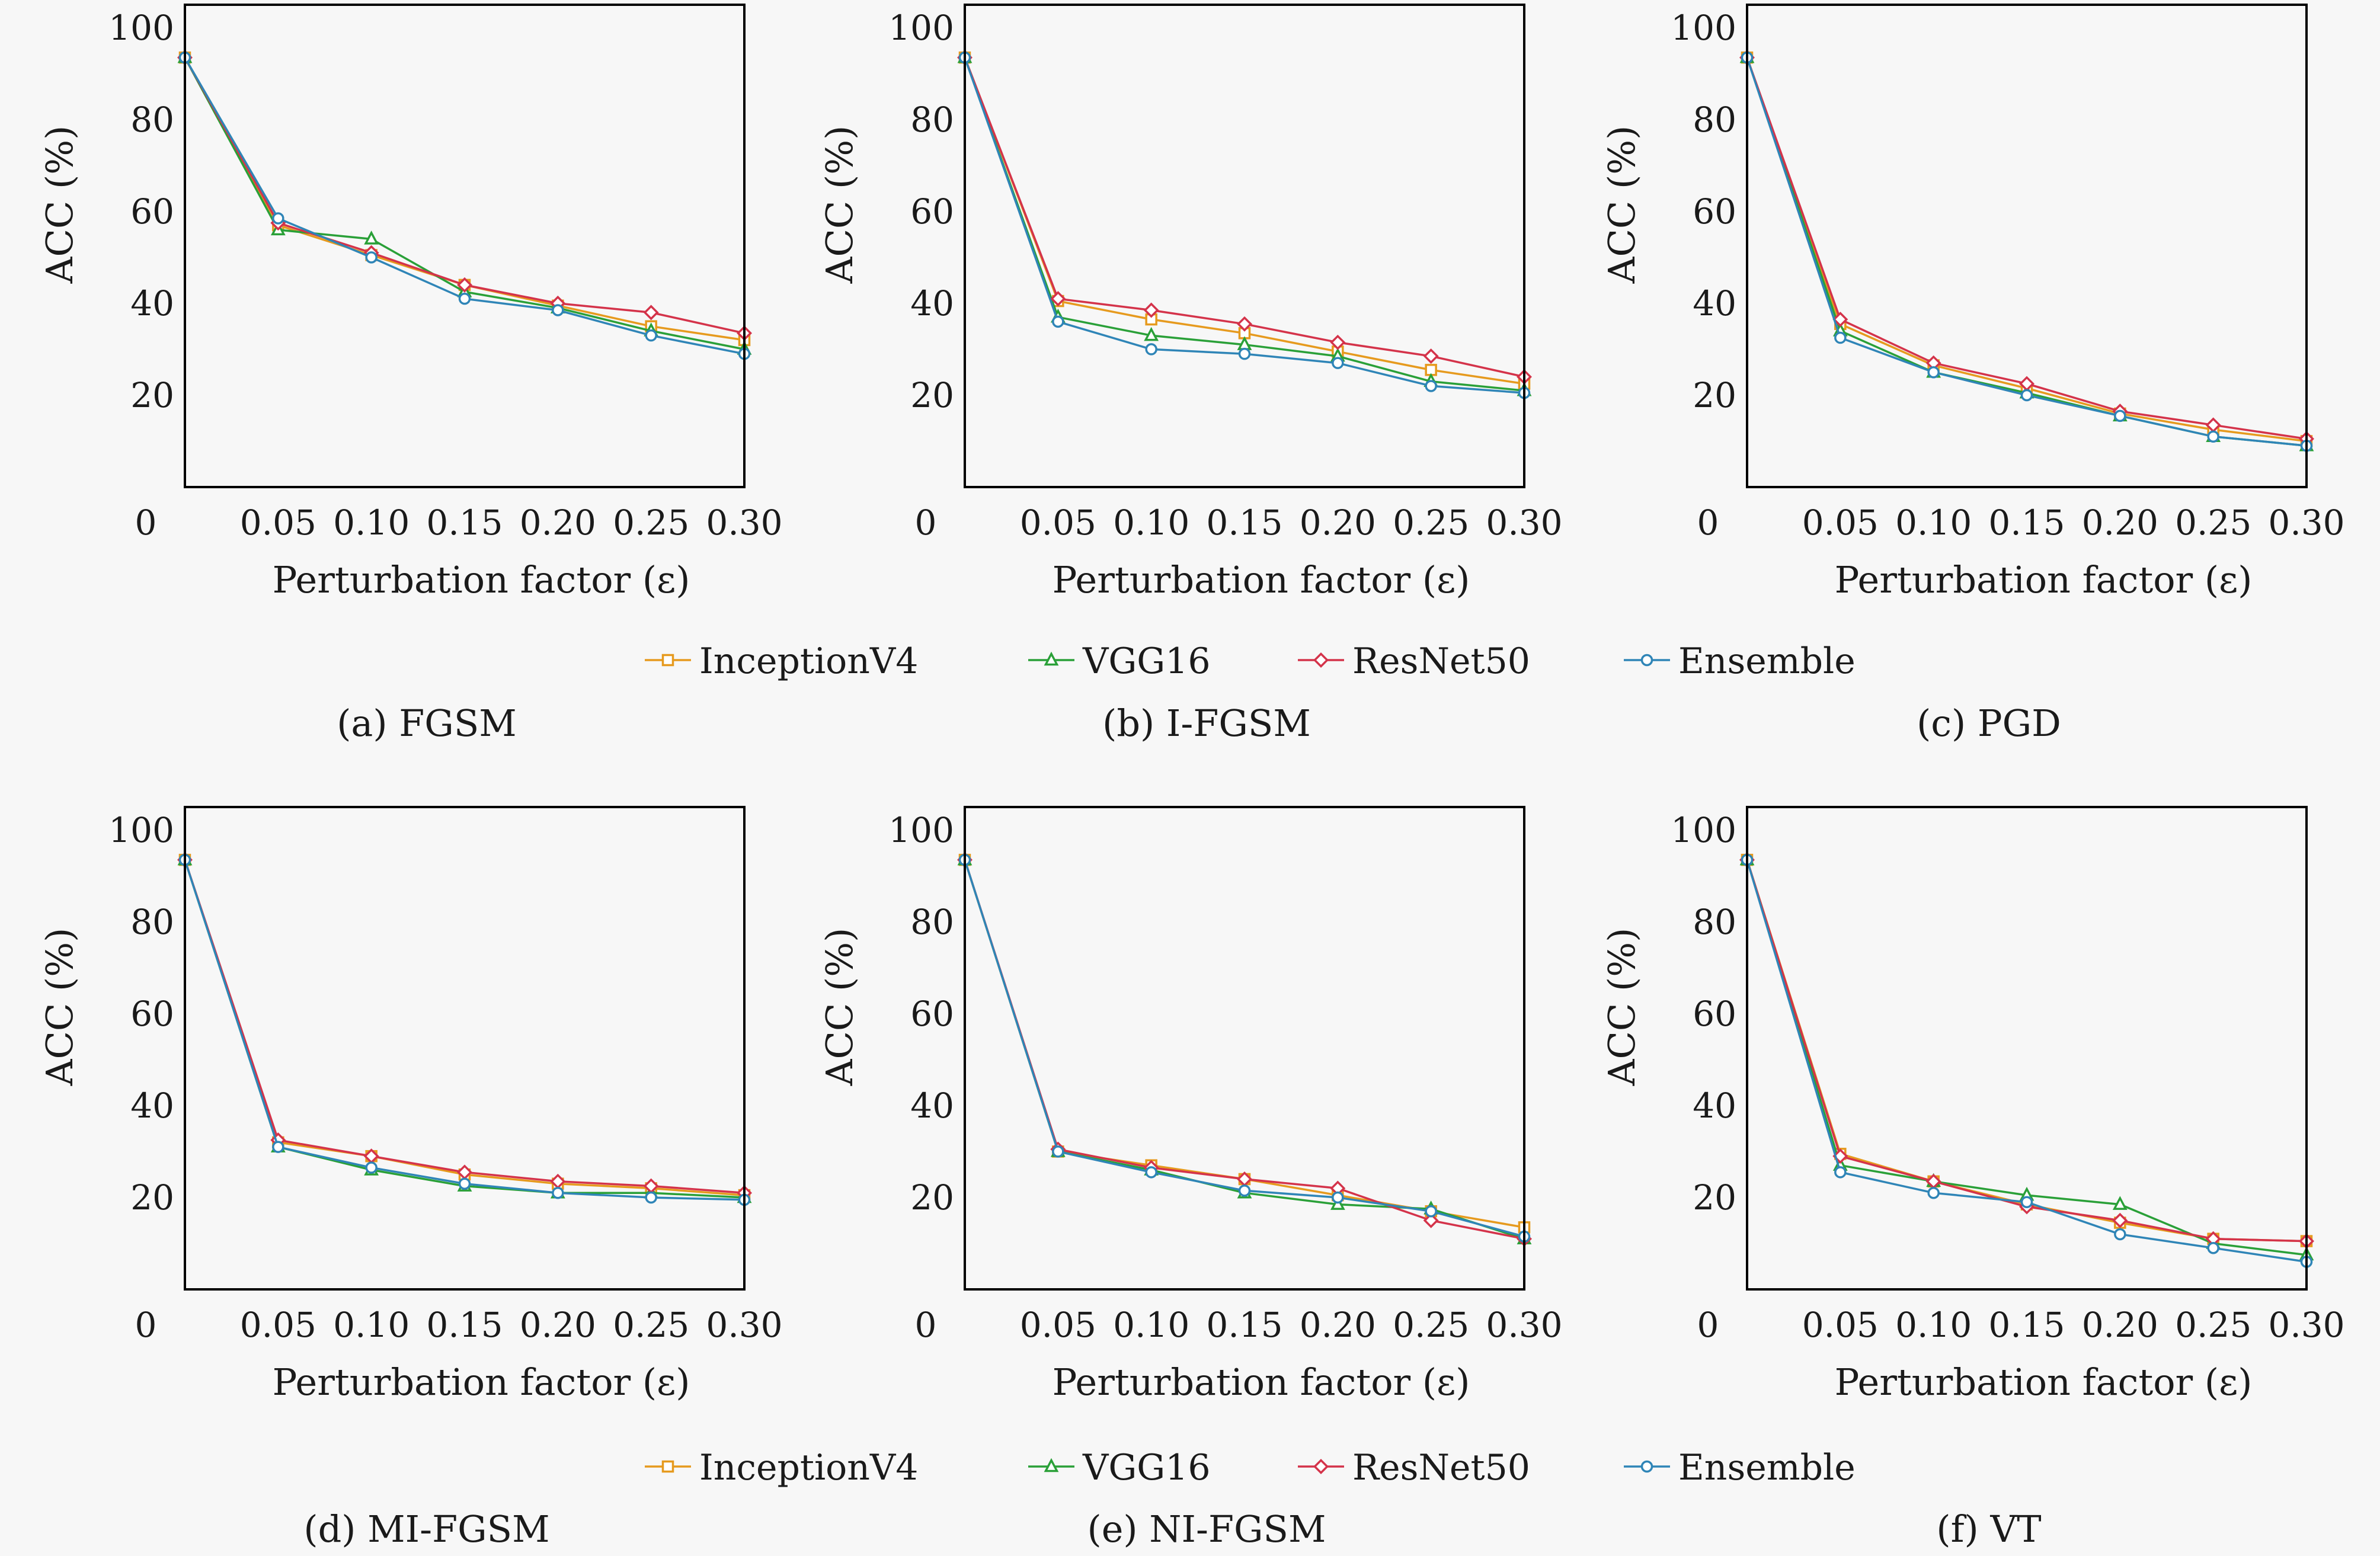 This screenshot has height=1556, width=2380. Describe the element at coordinates (152, 1197) in the screenshot. I see `y-tick-label: 20` at that location.